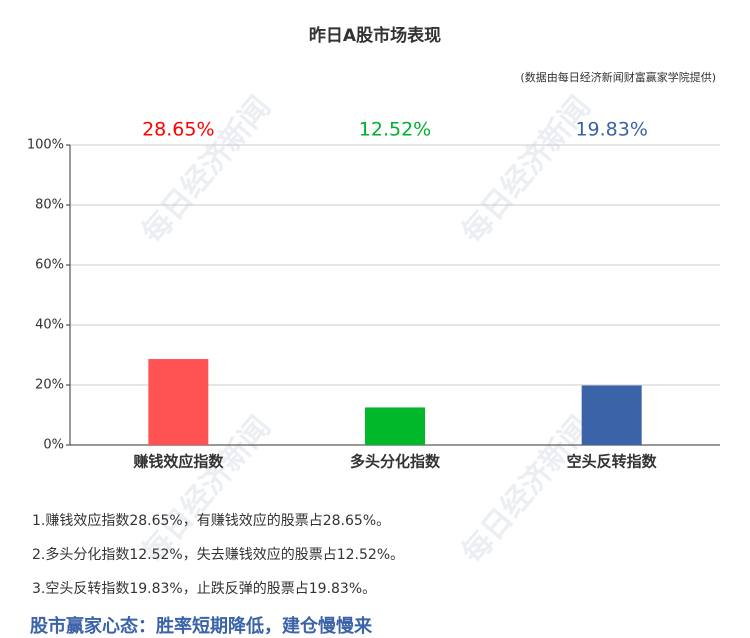  What do you see at coordinates (53, 445) in the screenshot?
I see `y-tick-label: 0%` at bounding box center [53, 445].